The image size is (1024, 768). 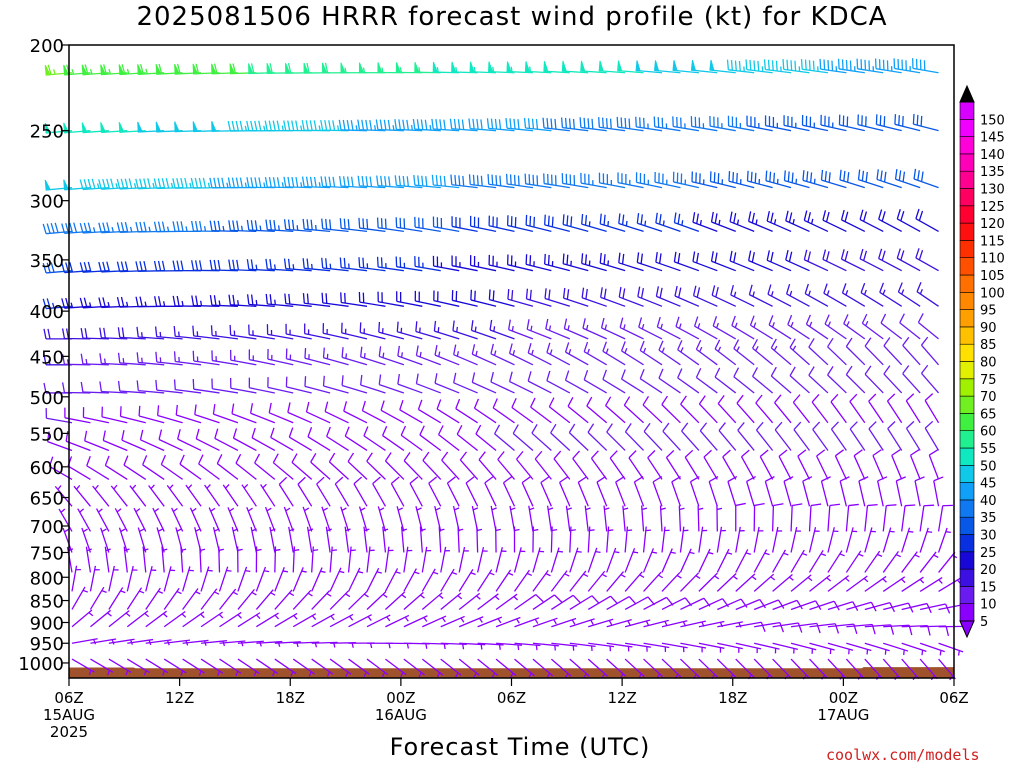 I want to click on pressure-tick-label: 850, so click(x=47, y=602).